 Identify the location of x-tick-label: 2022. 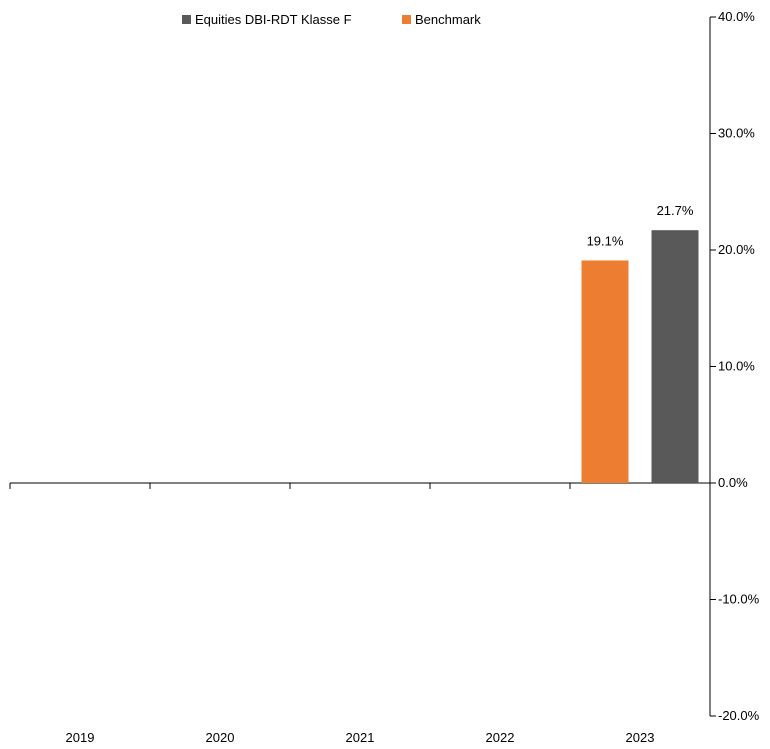
(500, 737).